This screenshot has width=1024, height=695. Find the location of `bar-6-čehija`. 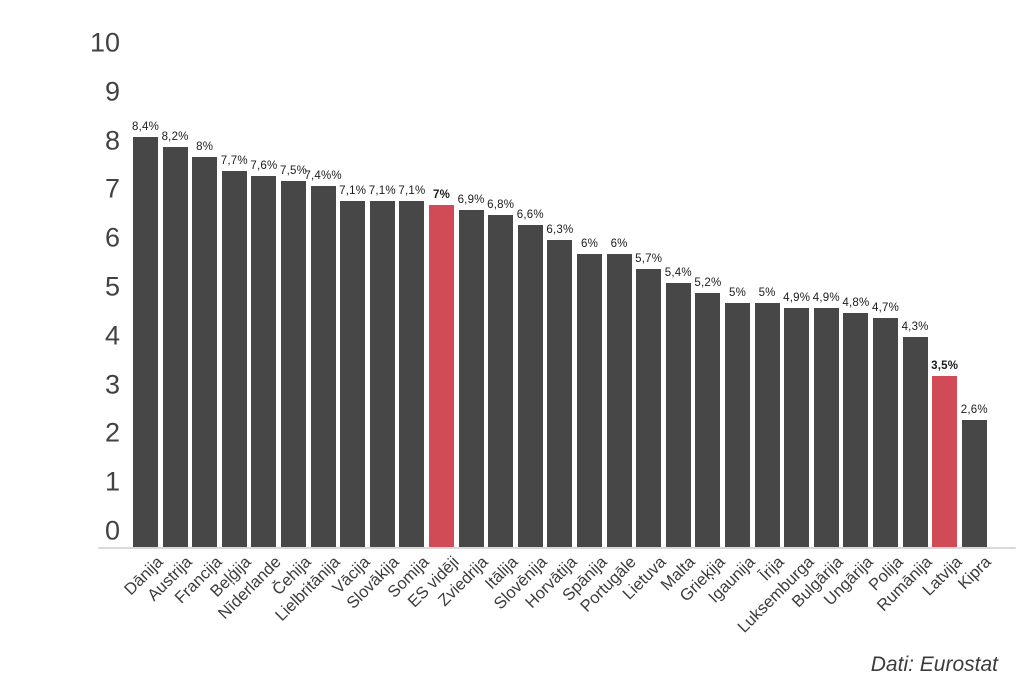

bar-6-čehija is located at coordinates (293, 364).